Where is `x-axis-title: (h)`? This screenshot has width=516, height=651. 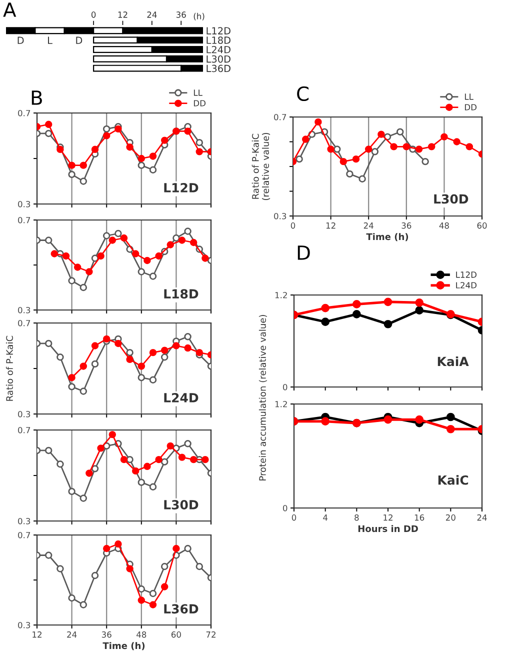
x-axis-title: (h) is located at coordinates (199, 16).